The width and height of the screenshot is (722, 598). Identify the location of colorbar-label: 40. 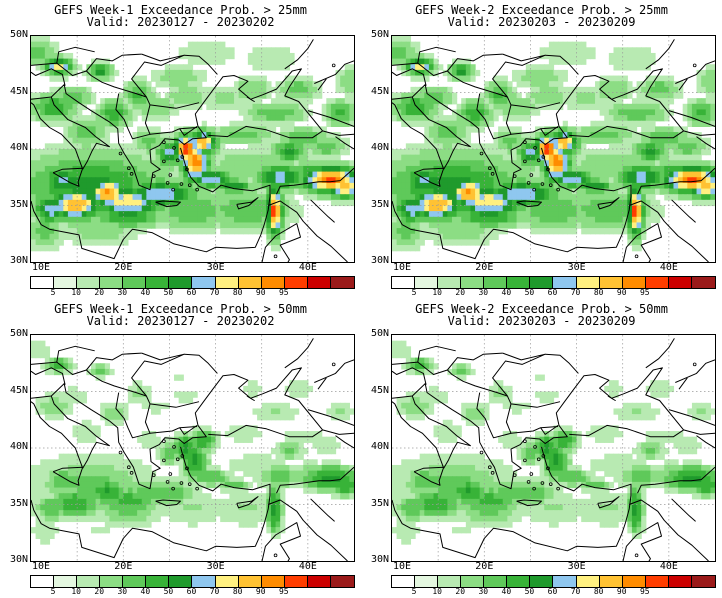
(506, 292).